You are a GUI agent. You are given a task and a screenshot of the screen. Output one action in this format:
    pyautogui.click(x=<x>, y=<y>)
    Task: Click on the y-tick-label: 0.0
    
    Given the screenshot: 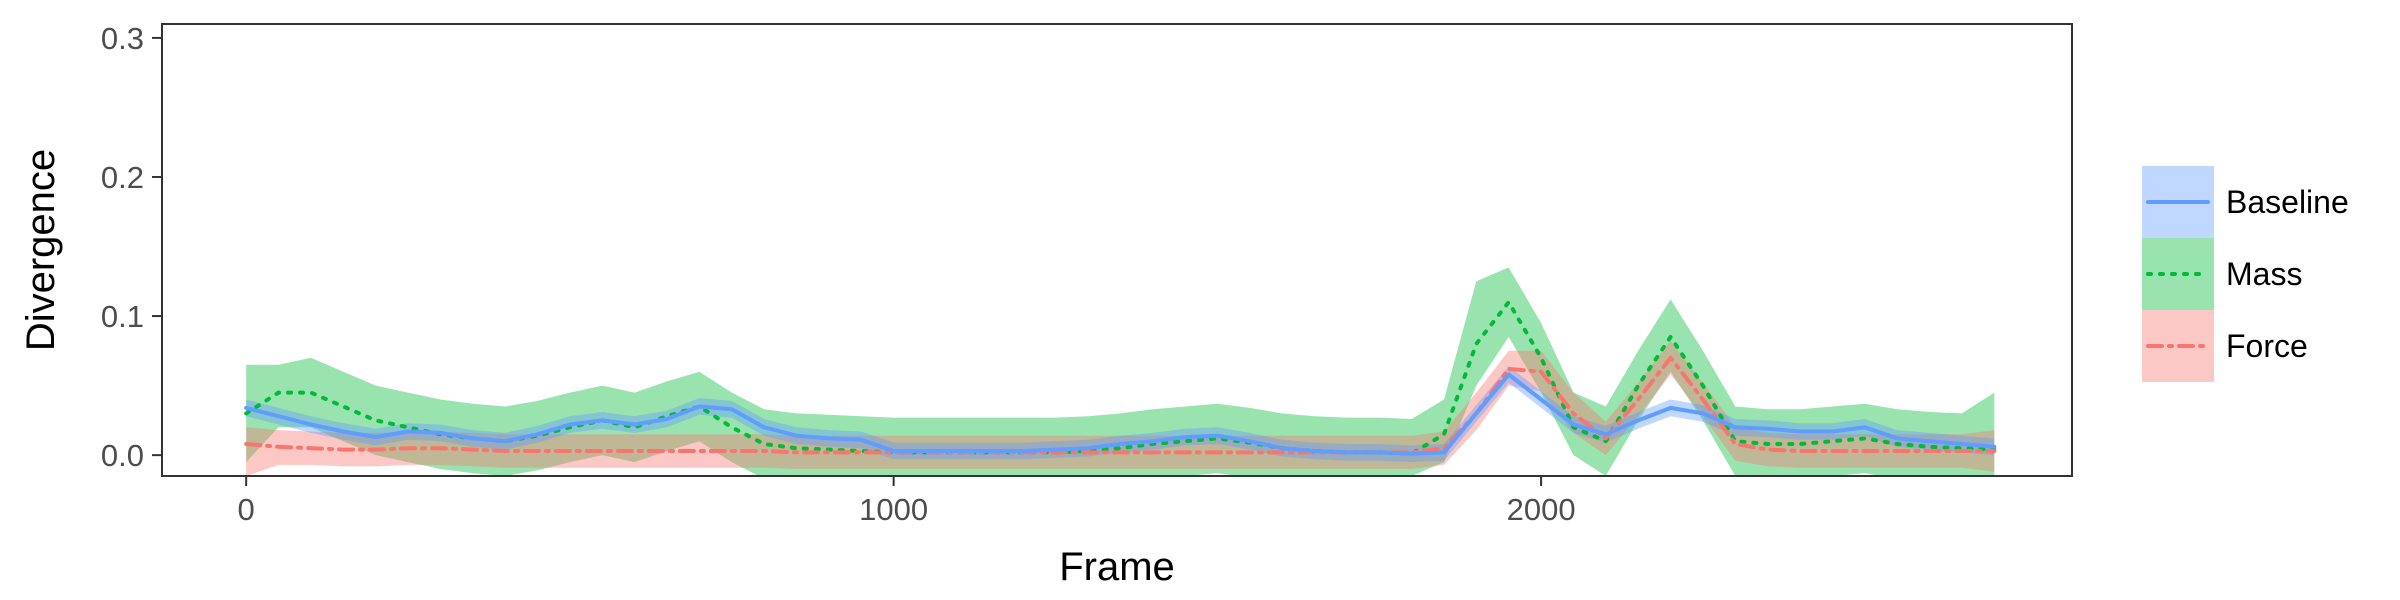 What is the action you would take?
    pyautogui.click(x=122, y=455)
    